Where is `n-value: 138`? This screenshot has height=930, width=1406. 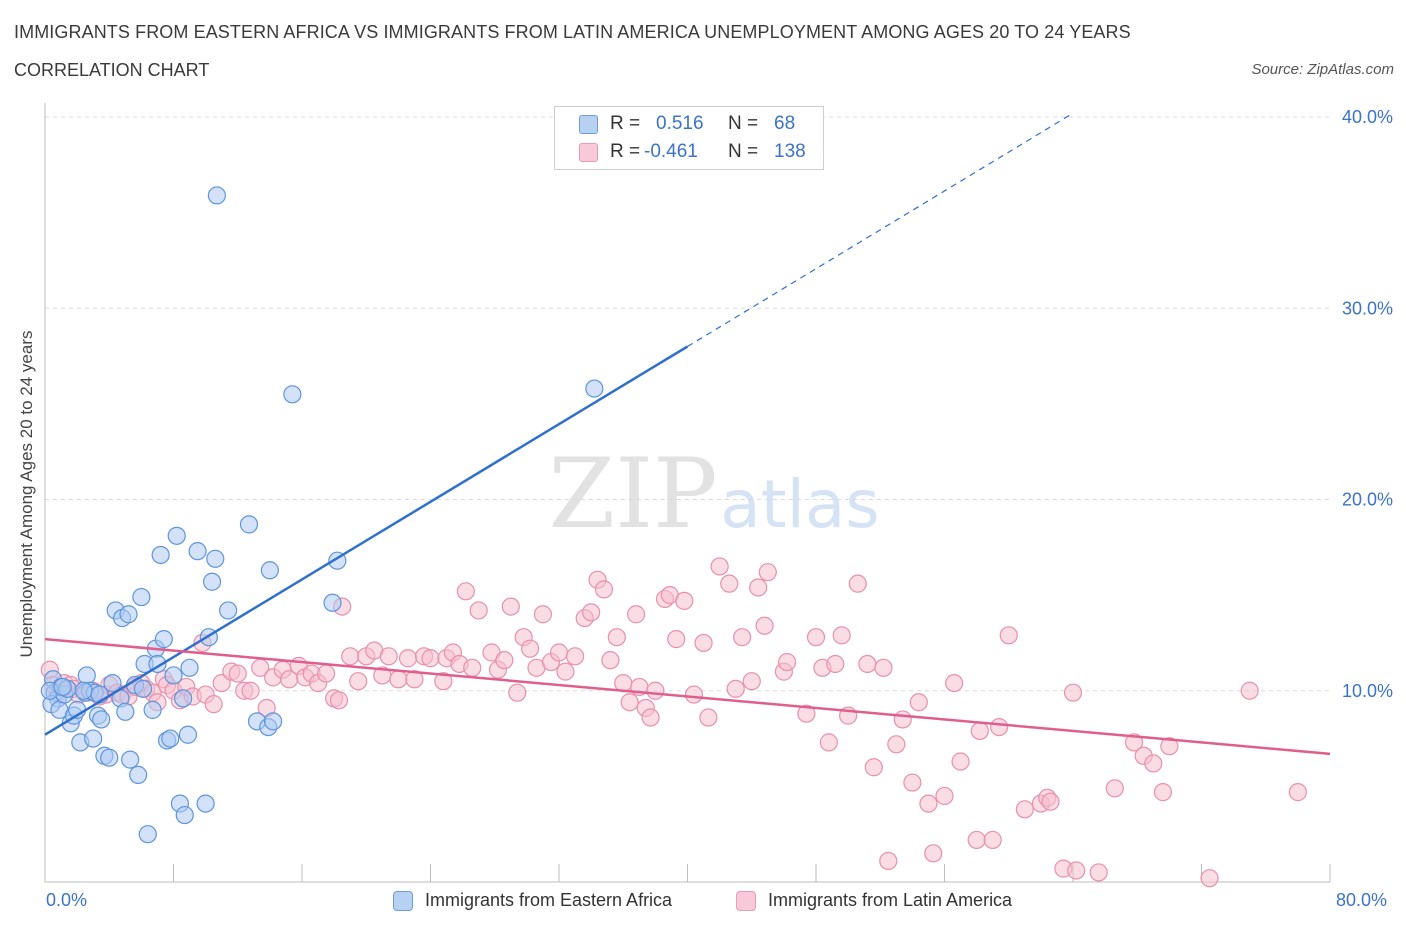
n-value: 138 is located at coordinates (790, 151).